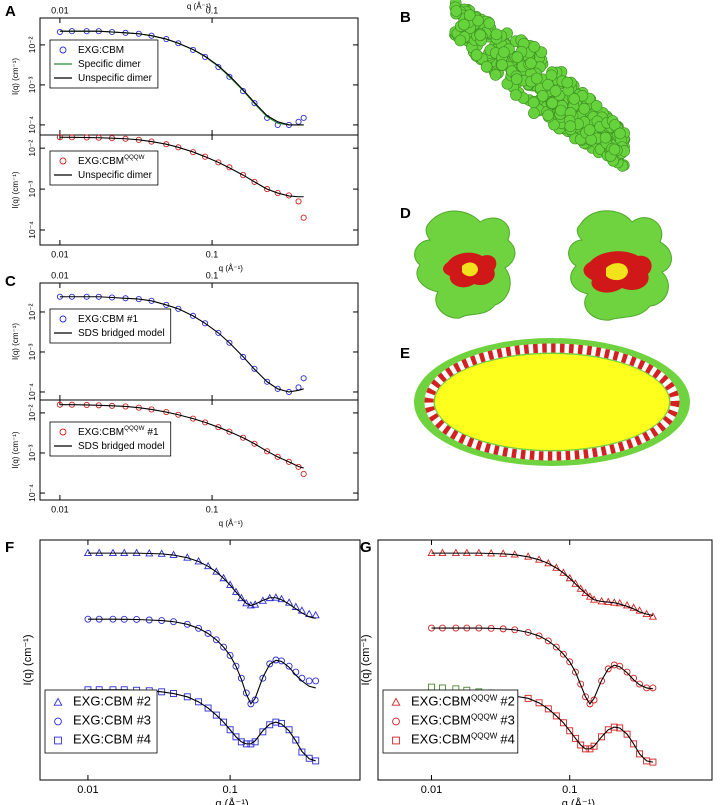  I want to click on legend-label: EXG:CBM #4, so click(112, 739).